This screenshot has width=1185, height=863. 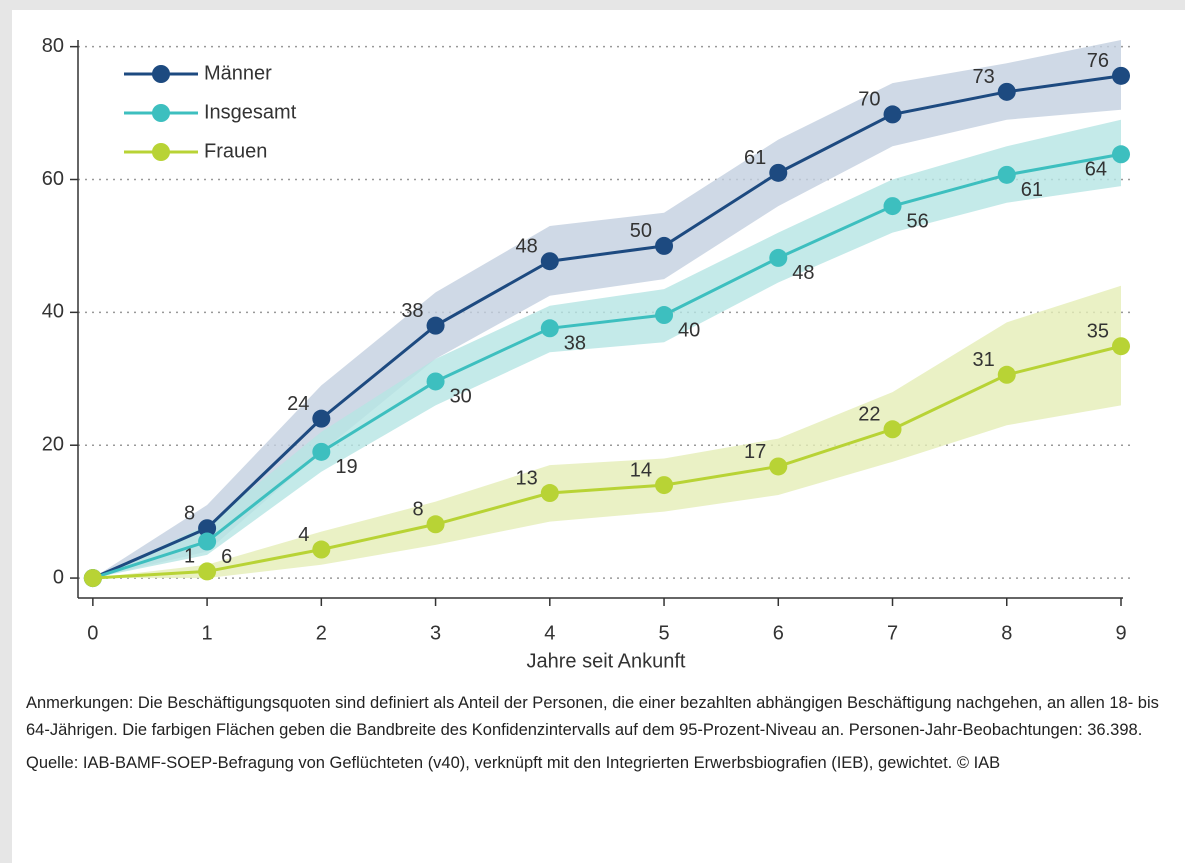 What do you see at coordinates (1096, 170) in the screenshot?
I see `data-label: 64` at bounding box center [1096, 170].